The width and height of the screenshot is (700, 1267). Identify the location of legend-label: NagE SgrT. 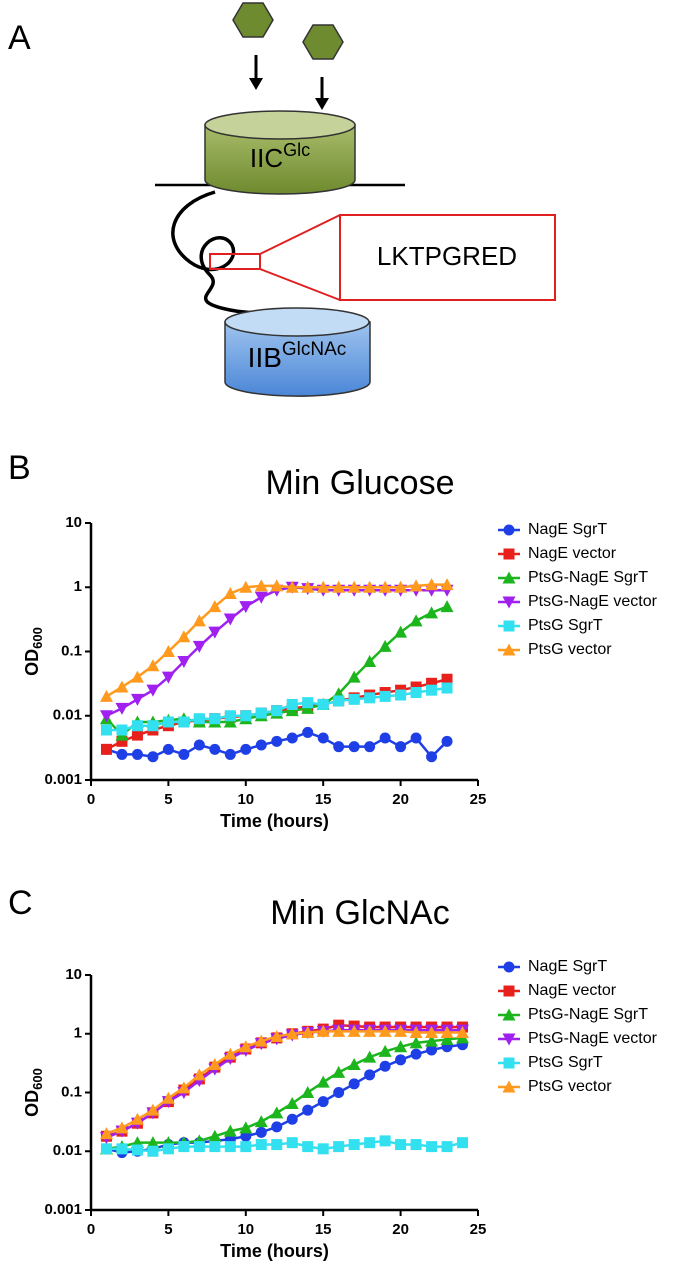
(567, 529).